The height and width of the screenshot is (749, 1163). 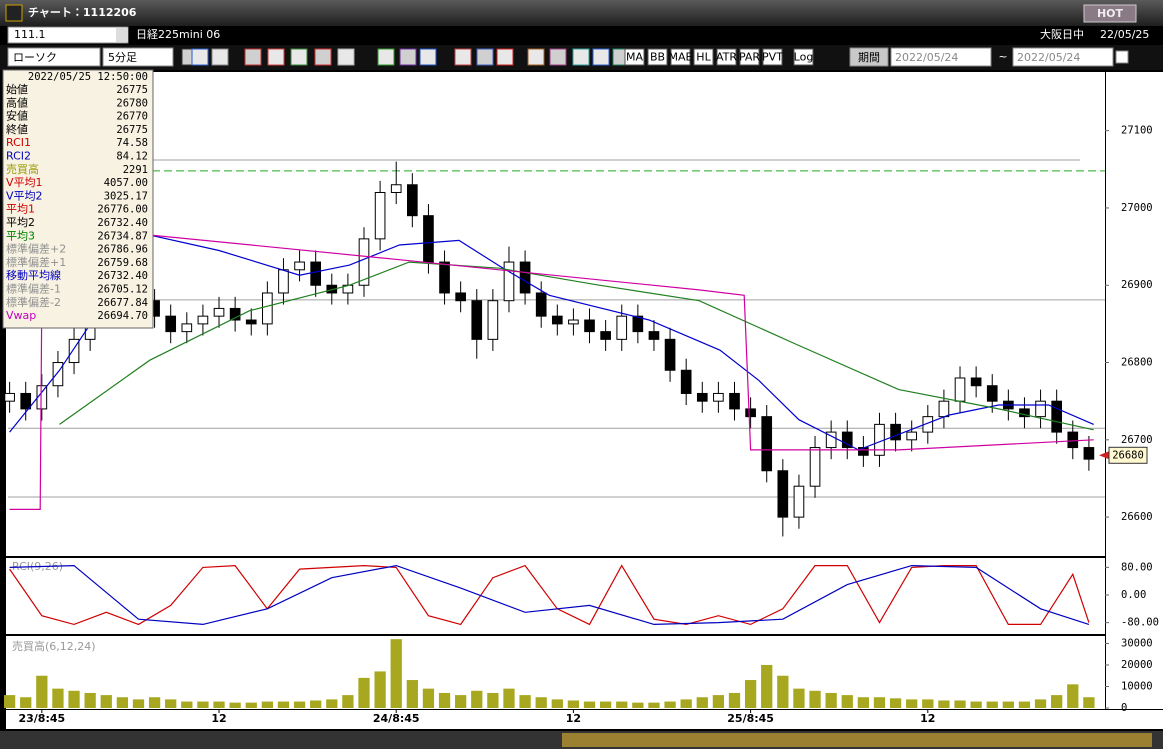 What do you see at coordinates (122, 35) in the screenshot?
I see `dropdown-button` at bounding box center [122, 35].